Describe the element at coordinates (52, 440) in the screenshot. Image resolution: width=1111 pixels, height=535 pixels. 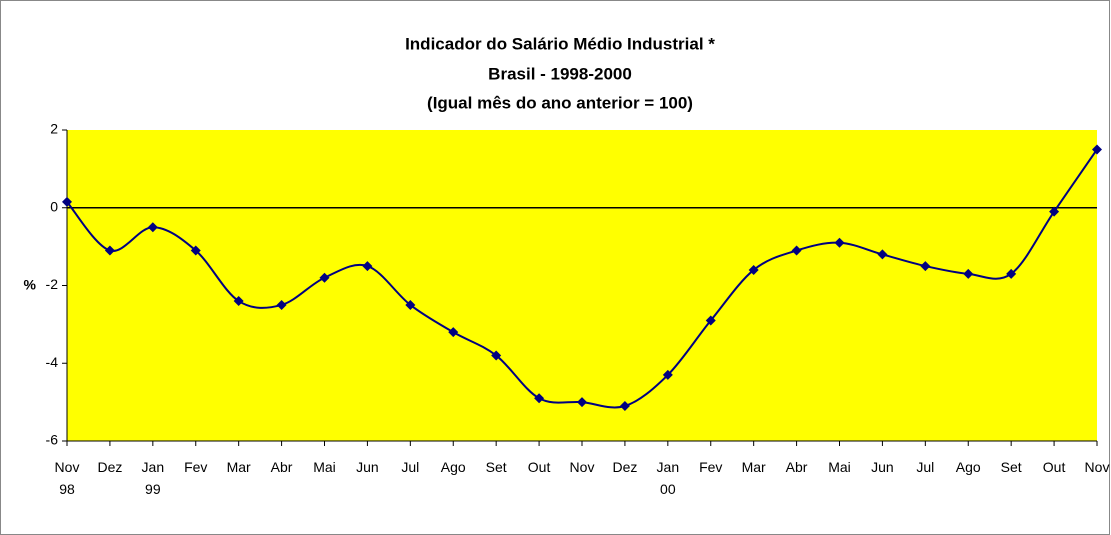
I see `y-tick-label: -6` at that location.